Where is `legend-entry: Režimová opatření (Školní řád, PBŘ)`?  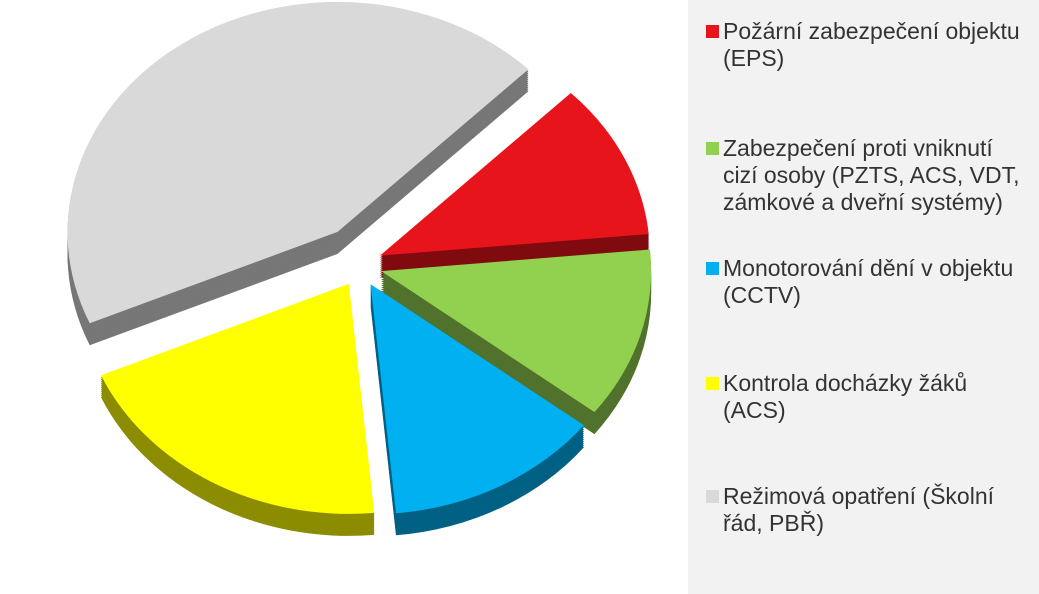 legend-entry: Režimová opatření (Školní řád, PBŘ) is located at coordinates (868, 510).